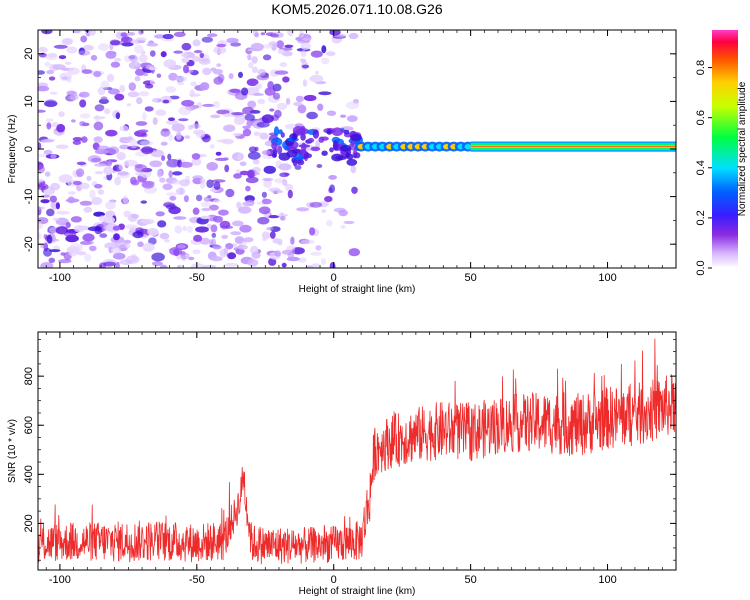 The height and width of the screenshot is (600, 750). Describe the element at coordinates (29, 244) in the screenshot. I see `heatmap-y-tick-label: -20` at that location.